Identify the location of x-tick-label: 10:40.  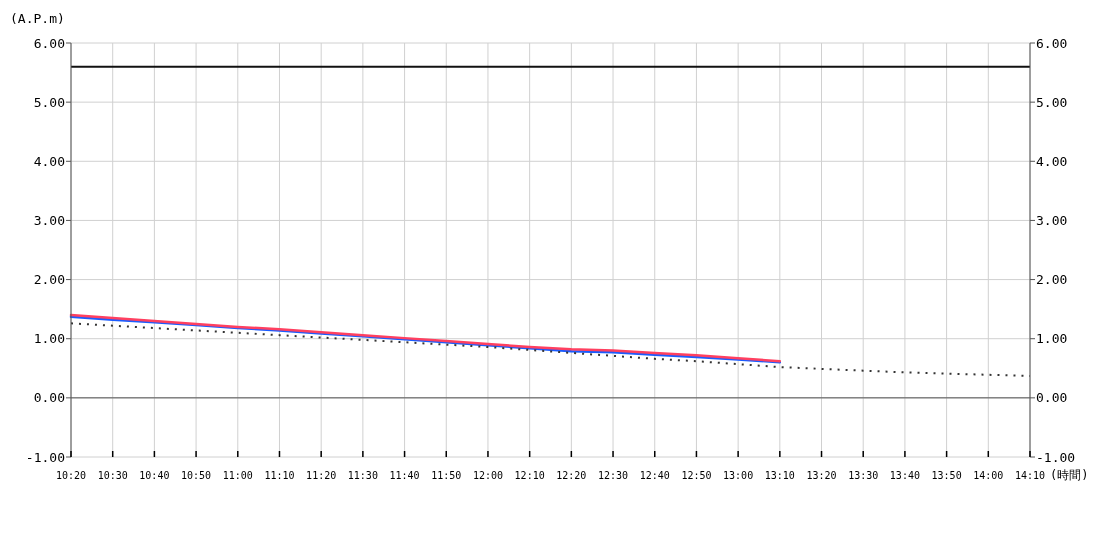
(154, 475).